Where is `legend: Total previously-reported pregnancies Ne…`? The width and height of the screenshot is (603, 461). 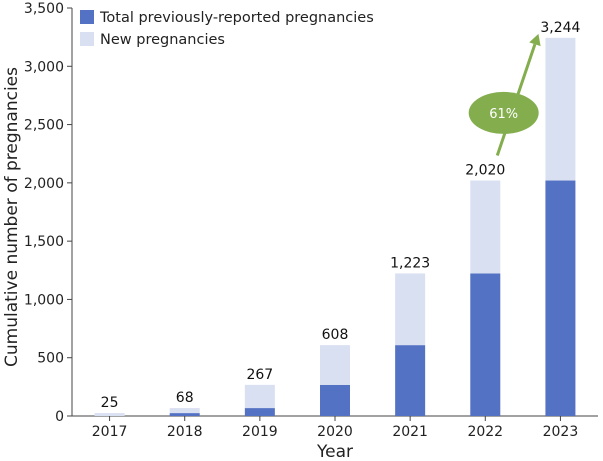
legend: Total previously-reported pregnancies Ne… is located at coordinates (227, 29).